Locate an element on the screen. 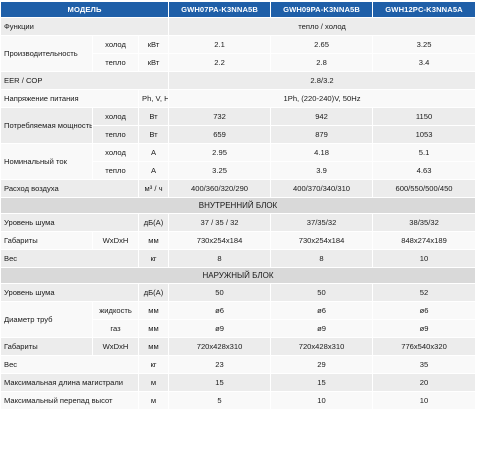 This screenshot has width=480, height=450. indoor-dims-1: 730x254x184 is located at coordinates (220, 241).